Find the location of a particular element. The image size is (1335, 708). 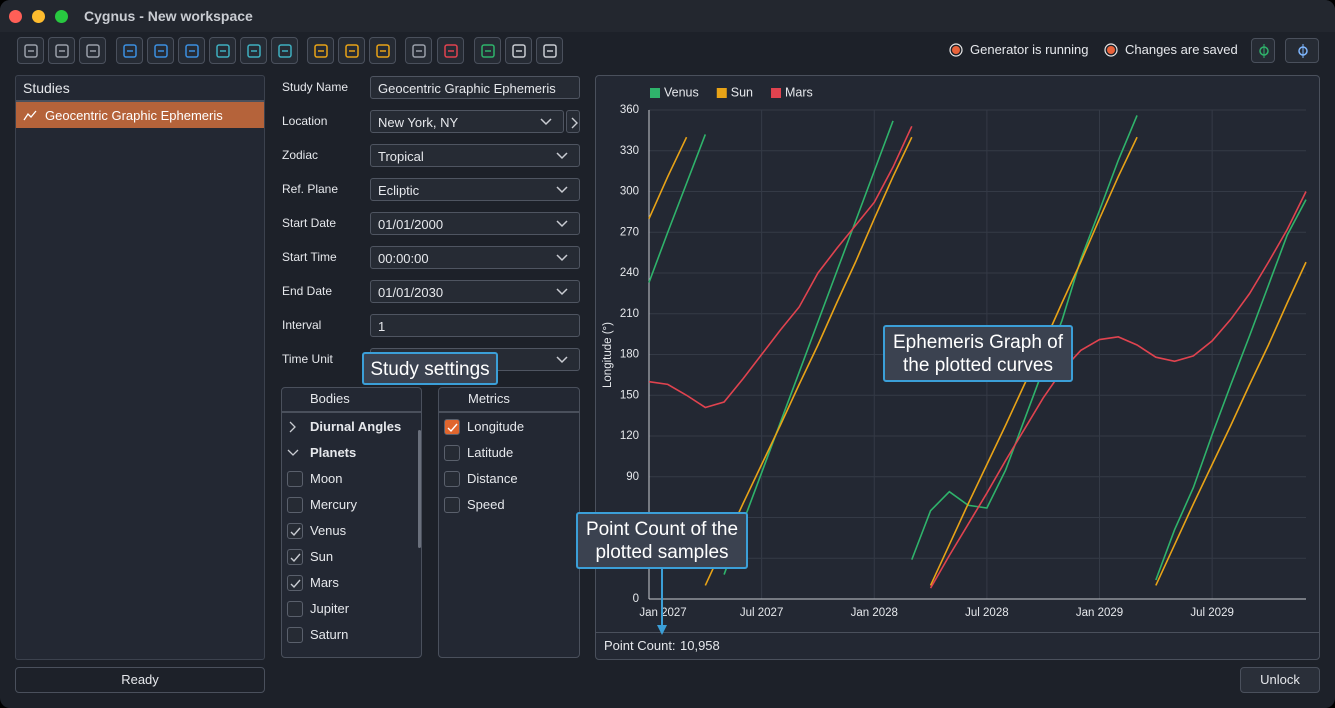

study-item: Geocentric Graphic Ephemeris is located at coordinates (140, 115).